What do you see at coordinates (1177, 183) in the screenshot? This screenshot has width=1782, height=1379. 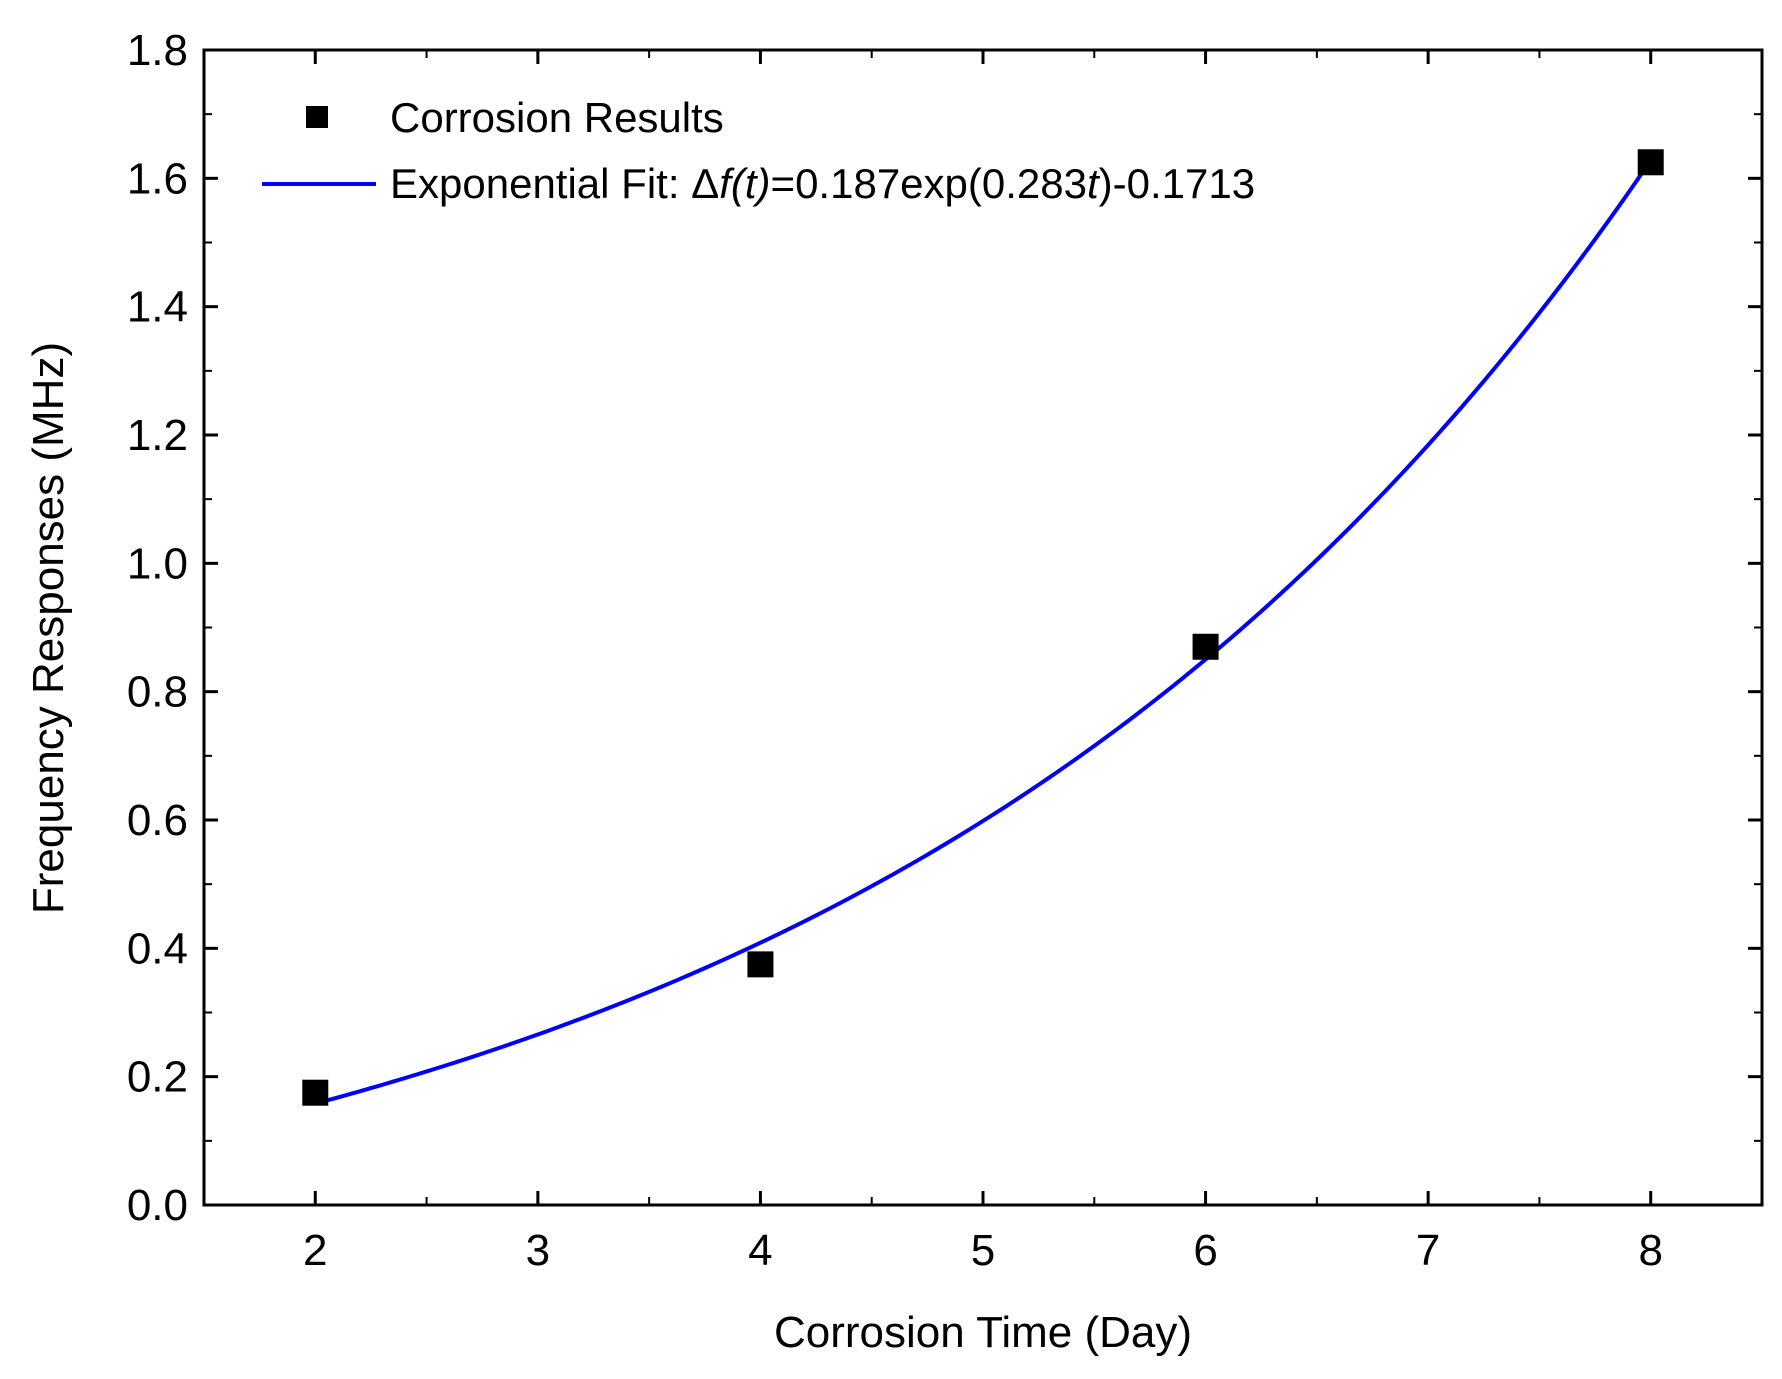 I see `legend-fit-part: )-0.1713` at bounding box center [1177, 183].